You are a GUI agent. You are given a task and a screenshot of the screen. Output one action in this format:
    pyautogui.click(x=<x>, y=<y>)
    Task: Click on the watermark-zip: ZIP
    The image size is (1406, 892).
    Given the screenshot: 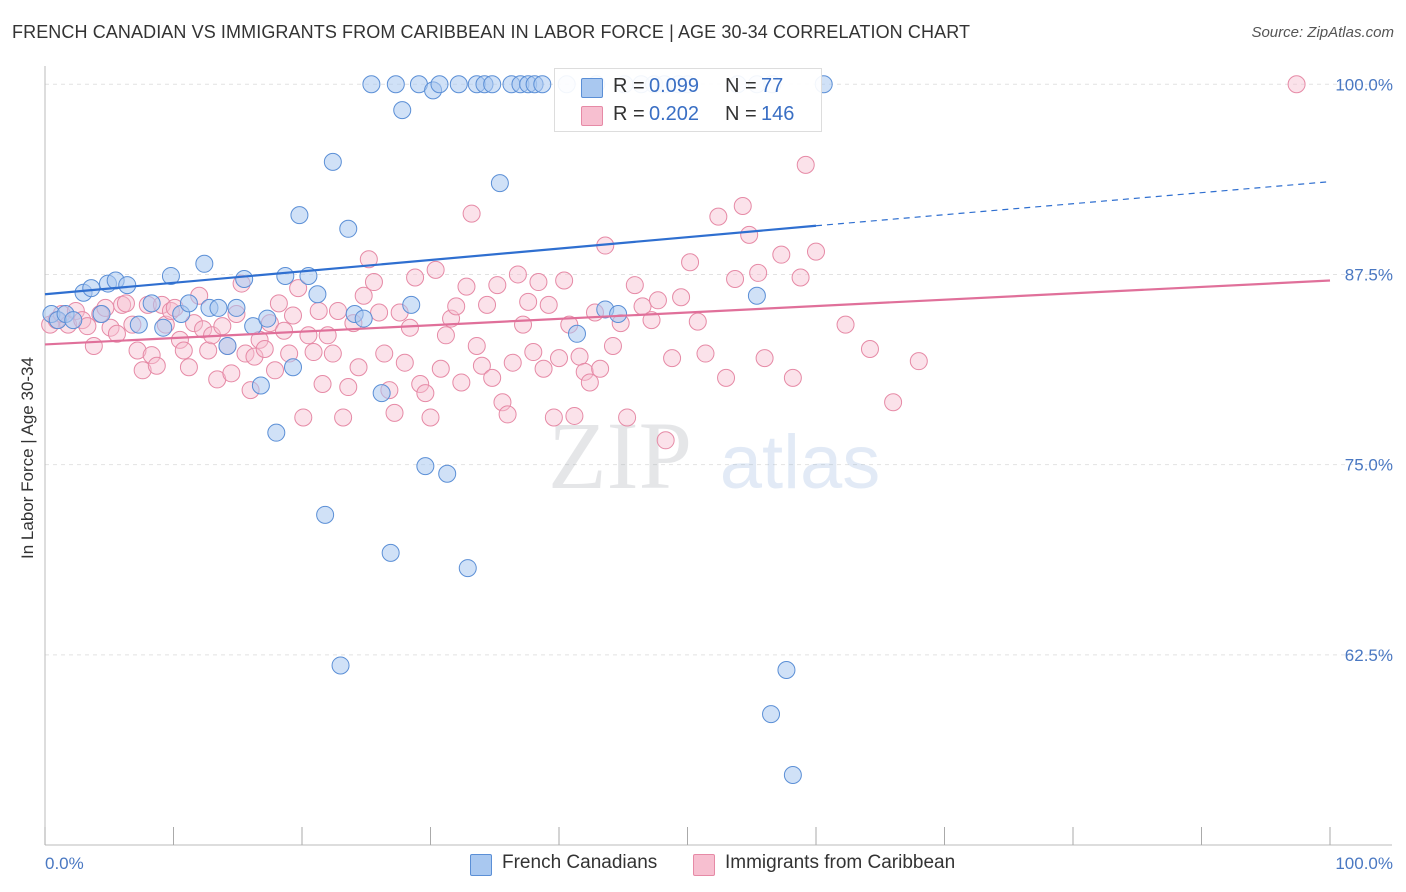 What is the action you would take?
    pyautogui.click(x=620, y=455)
    